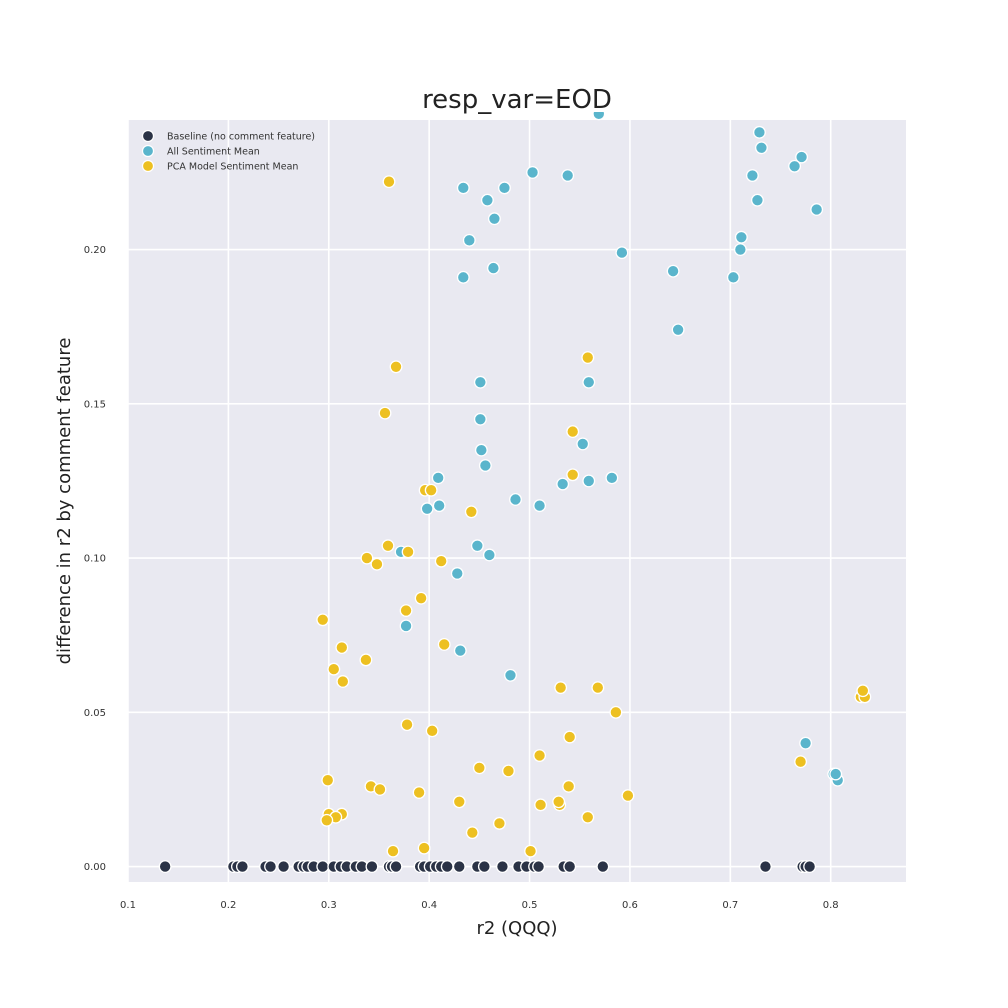 This screenshot has width=1008, height=1008. I want to click on x-tick-label: 0.2, so click(228, 905).